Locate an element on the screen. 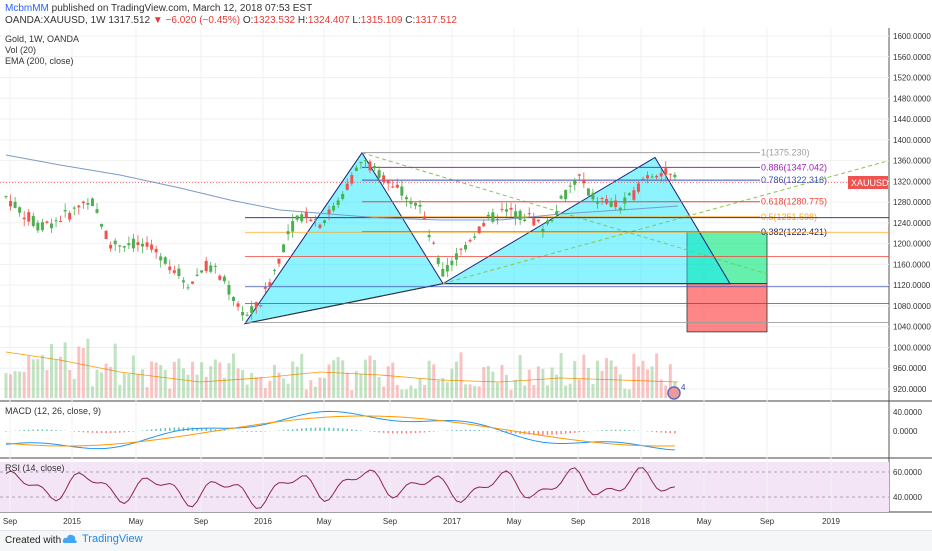 The width and height of the screenshot is (932, 551). author-link: McbmMM is located at coordinates (27, 8).